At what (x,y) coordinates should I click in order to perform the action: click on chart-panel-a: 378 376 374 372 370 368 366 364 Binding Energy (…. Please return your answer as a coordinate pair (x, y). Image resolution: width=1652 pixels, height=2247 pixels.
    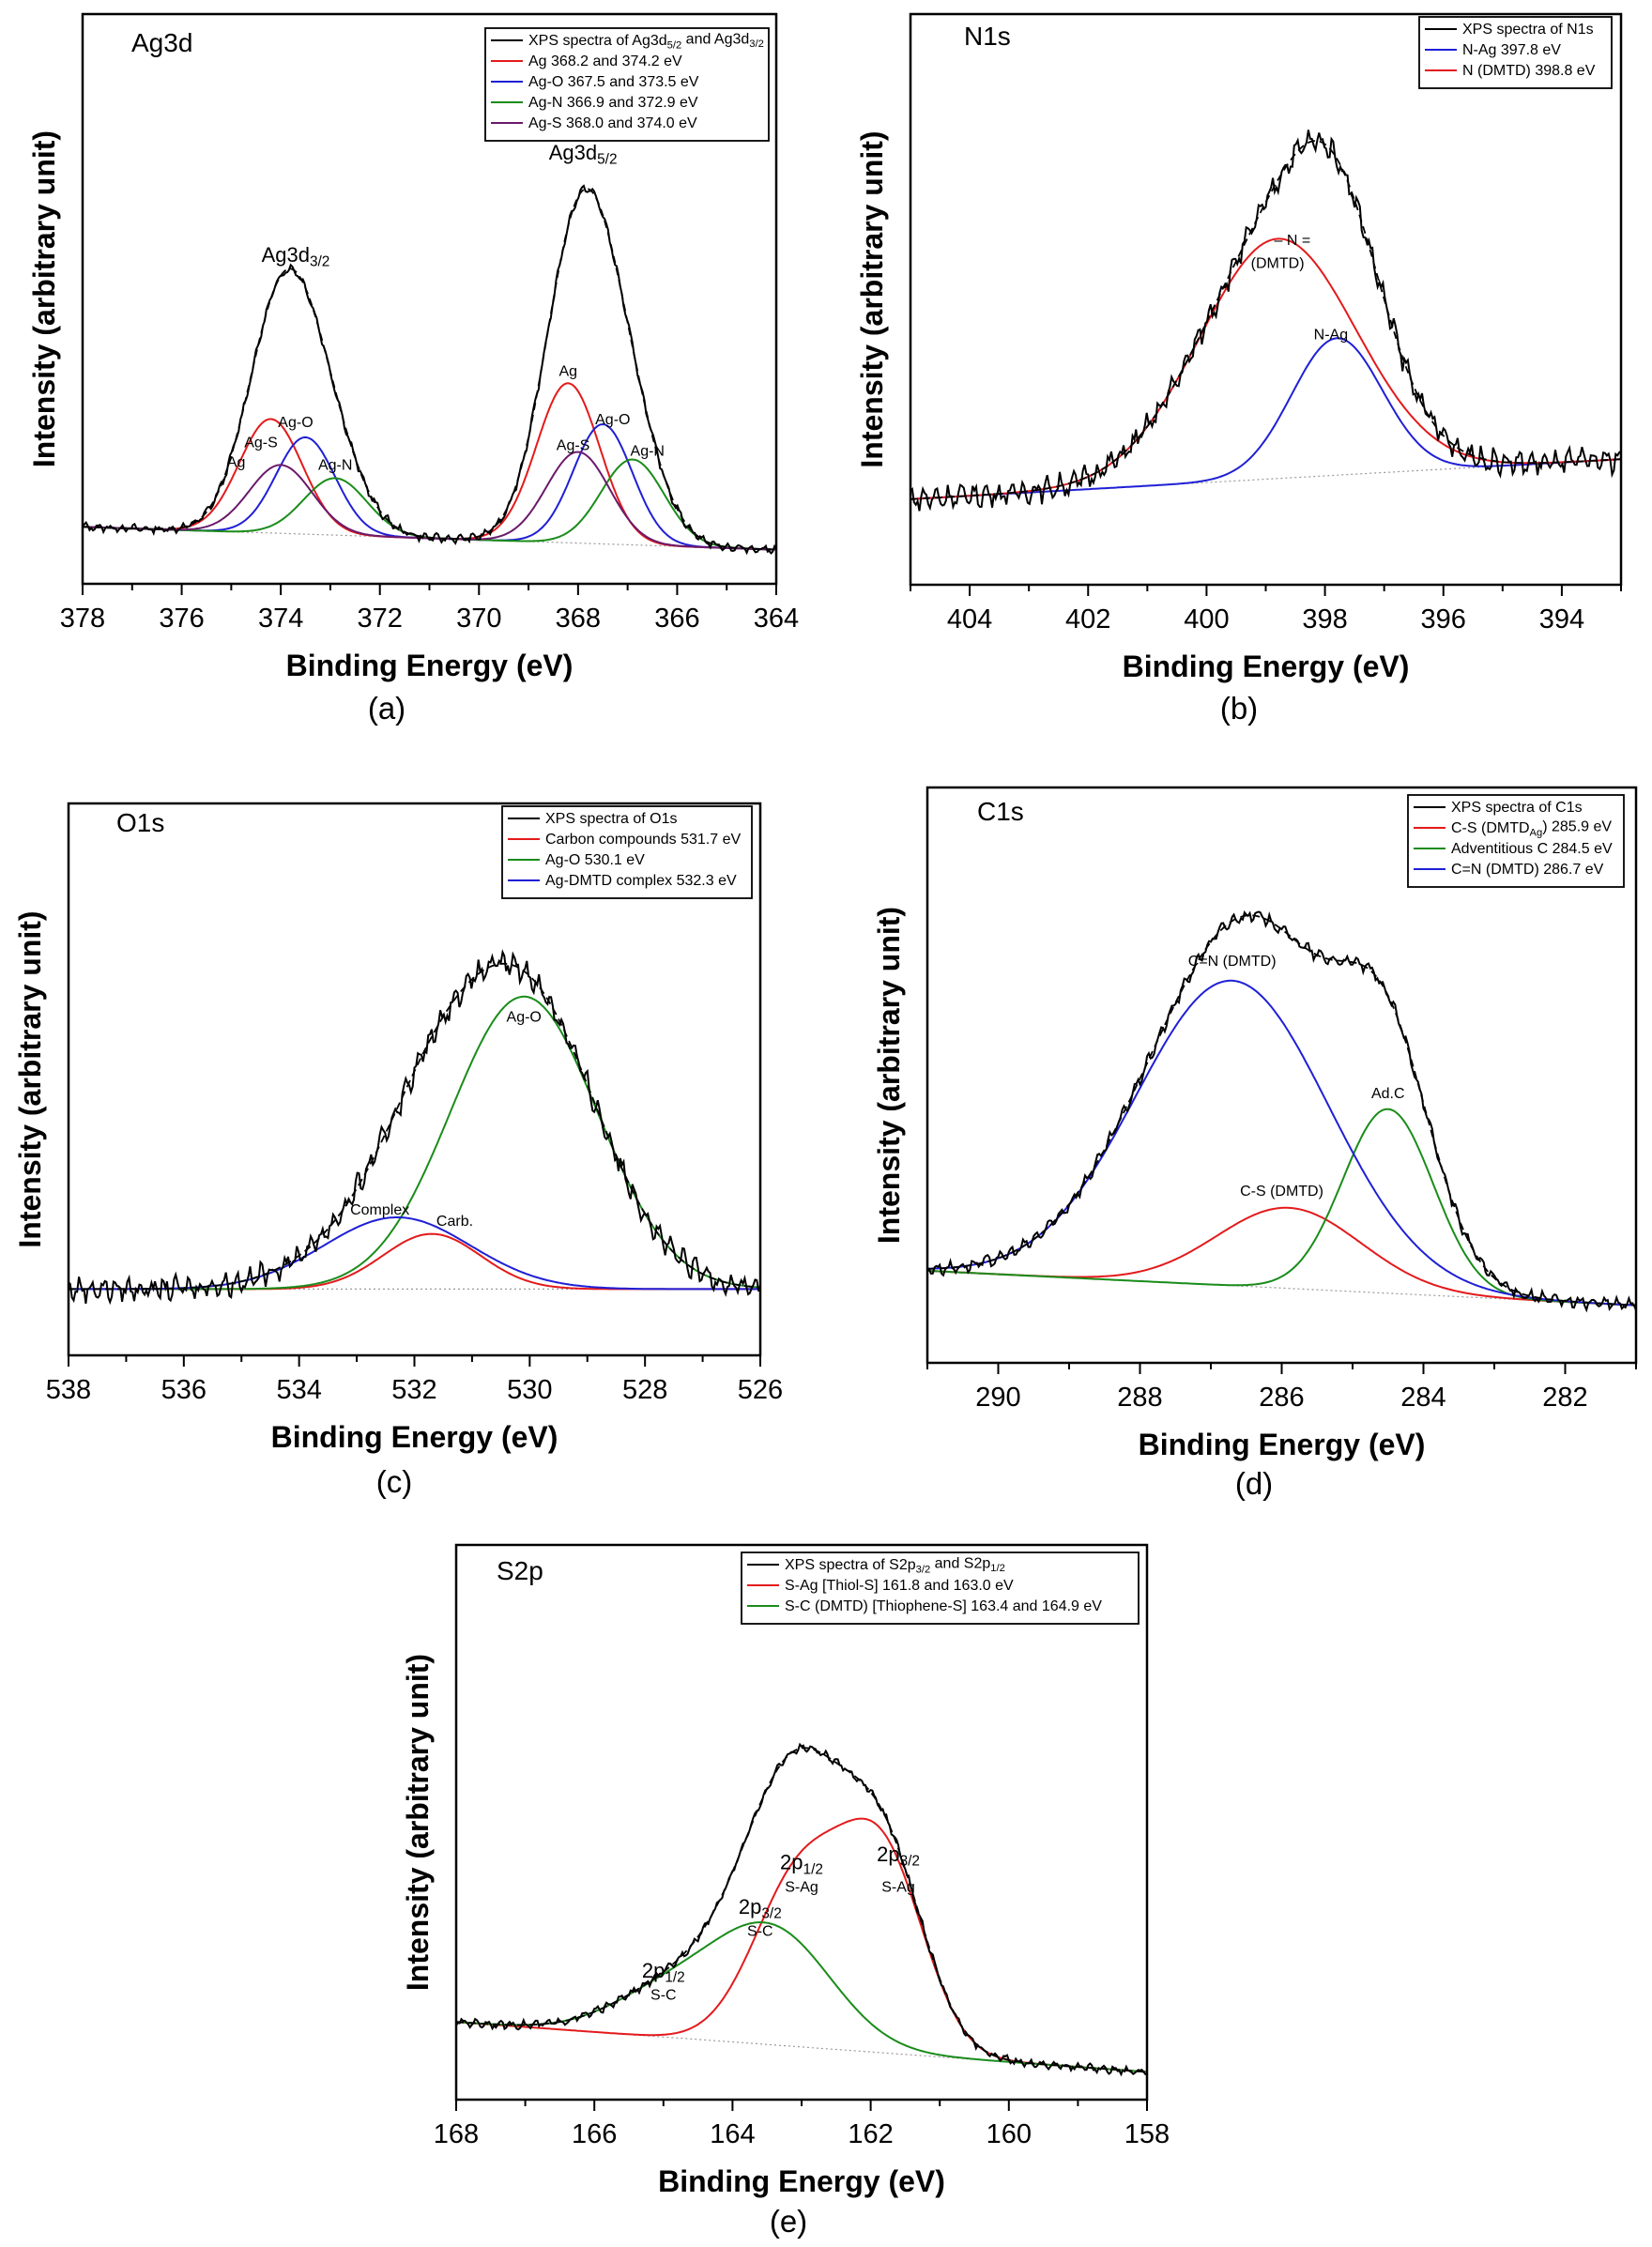
    Looking at the image, I should click on (413, 369).